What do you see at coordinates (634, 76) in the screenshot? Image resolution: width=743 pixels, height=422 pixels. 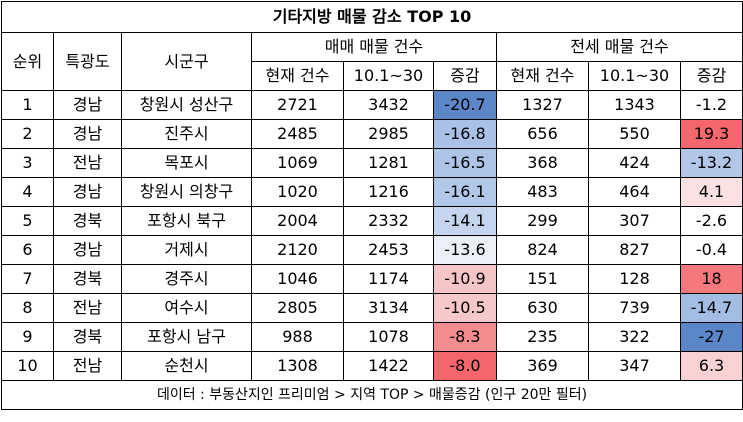 I see `header-jeonse-period: 10.1~30` at bounding box center [634, 76].